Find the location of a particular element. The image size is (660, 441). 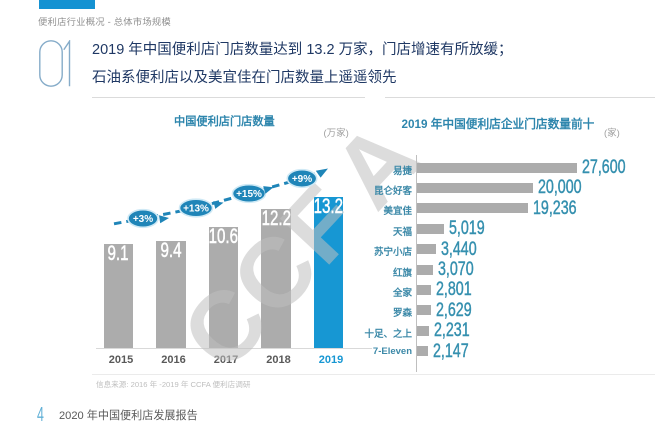

svg-text: +15% is located at coordinates (249, 194).